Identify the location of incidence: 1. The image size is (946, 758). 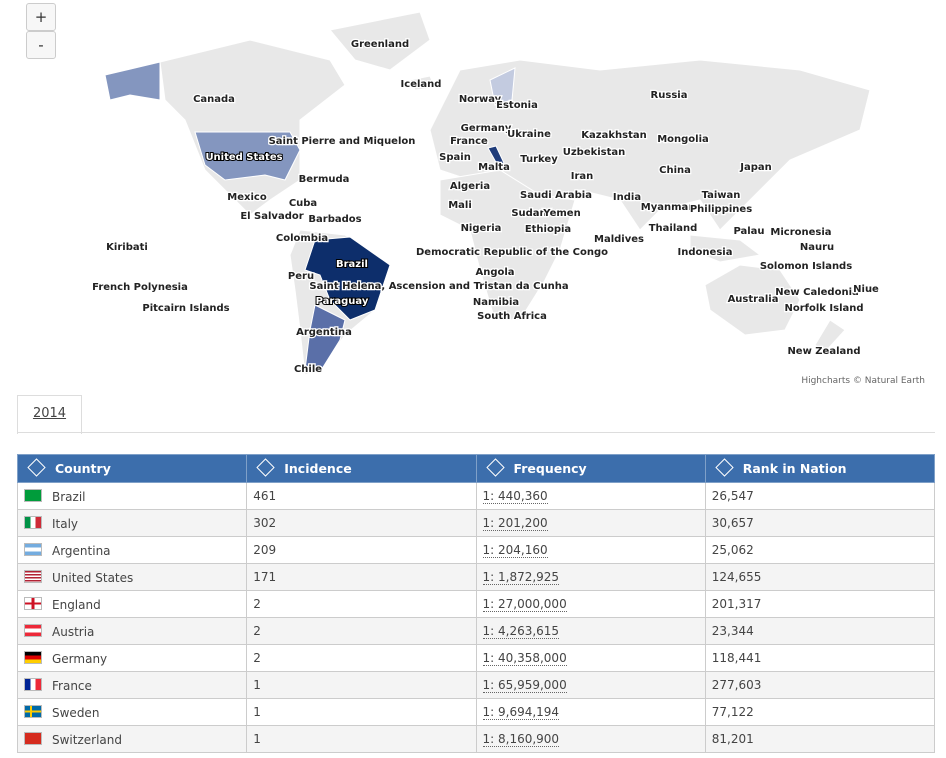
(257, 685).